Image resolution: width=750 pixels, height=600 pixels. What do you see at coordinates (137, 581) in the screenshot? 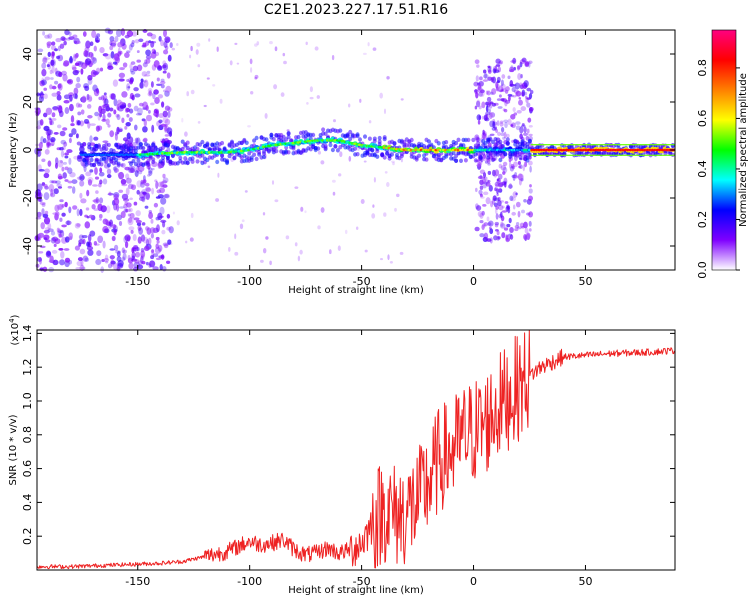
I see `x-tick-label: -150` at bounding box center [137, 581].